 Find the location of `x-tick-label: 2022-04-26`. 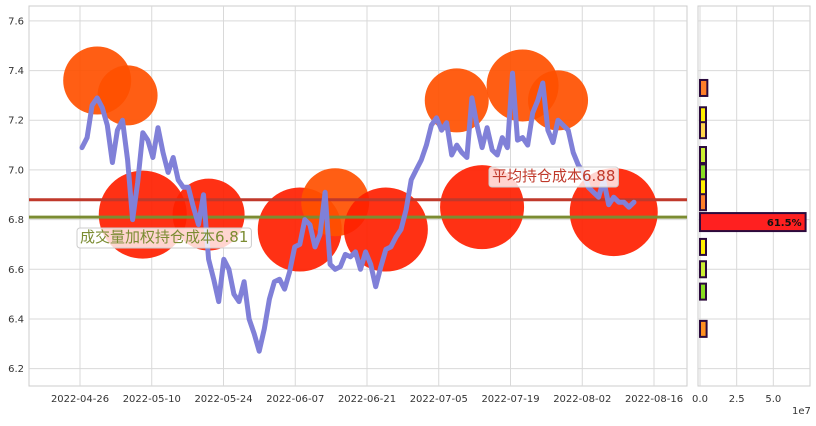

x-tick-label: 2022-04-26 is located at coordinates (80, 399).